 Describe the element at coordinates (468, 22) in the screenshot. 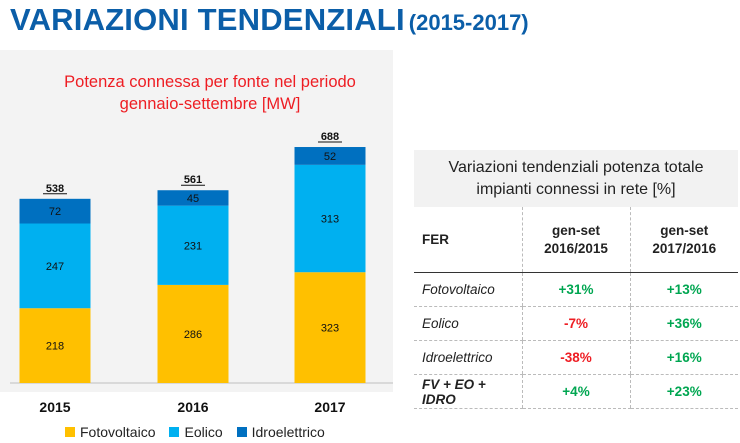

I see `page-title-period: (2015-2017)` at that location.